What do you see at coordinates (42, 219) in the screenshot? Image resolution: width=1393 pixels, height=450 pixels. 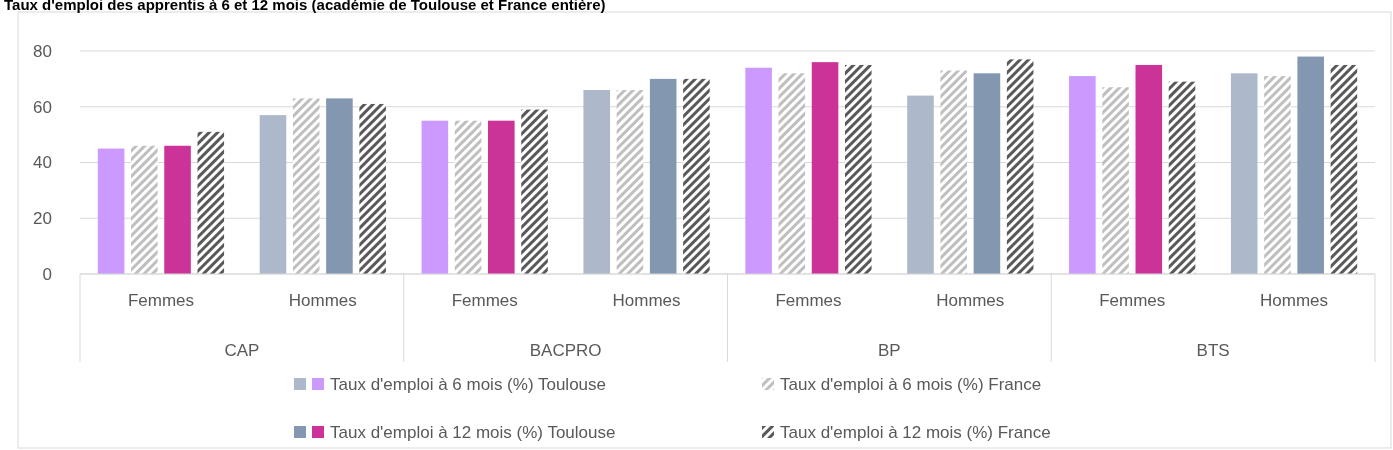 I see `y-tick-label: 20` at bounding box center [42, 219].